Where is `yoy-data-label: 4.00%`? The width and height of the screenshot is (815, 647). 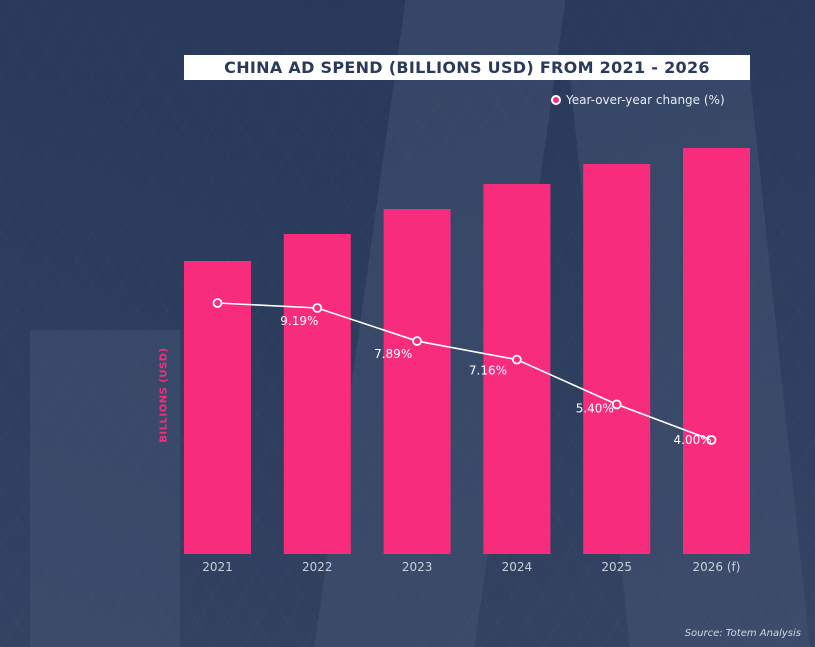 yoy-data-label: 4.00% is located at coordinates (693, 440).